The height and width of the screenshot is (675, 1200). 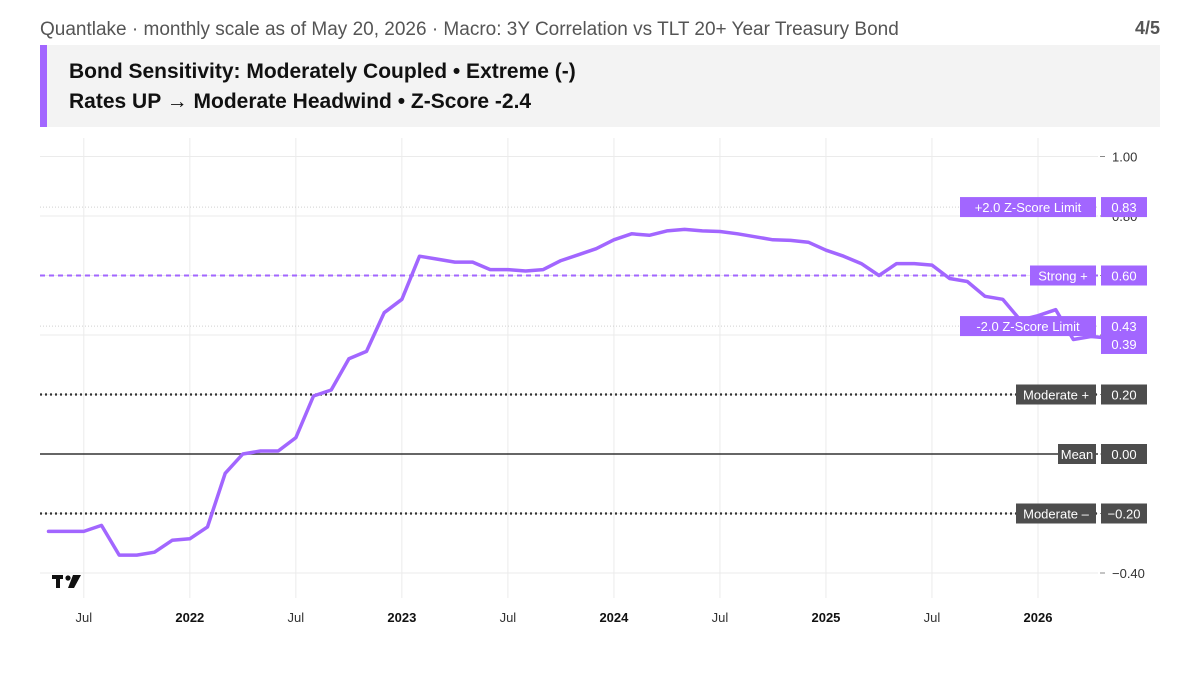 I want to click on label-badge-text: Mean, so click(x=1077, y=454).